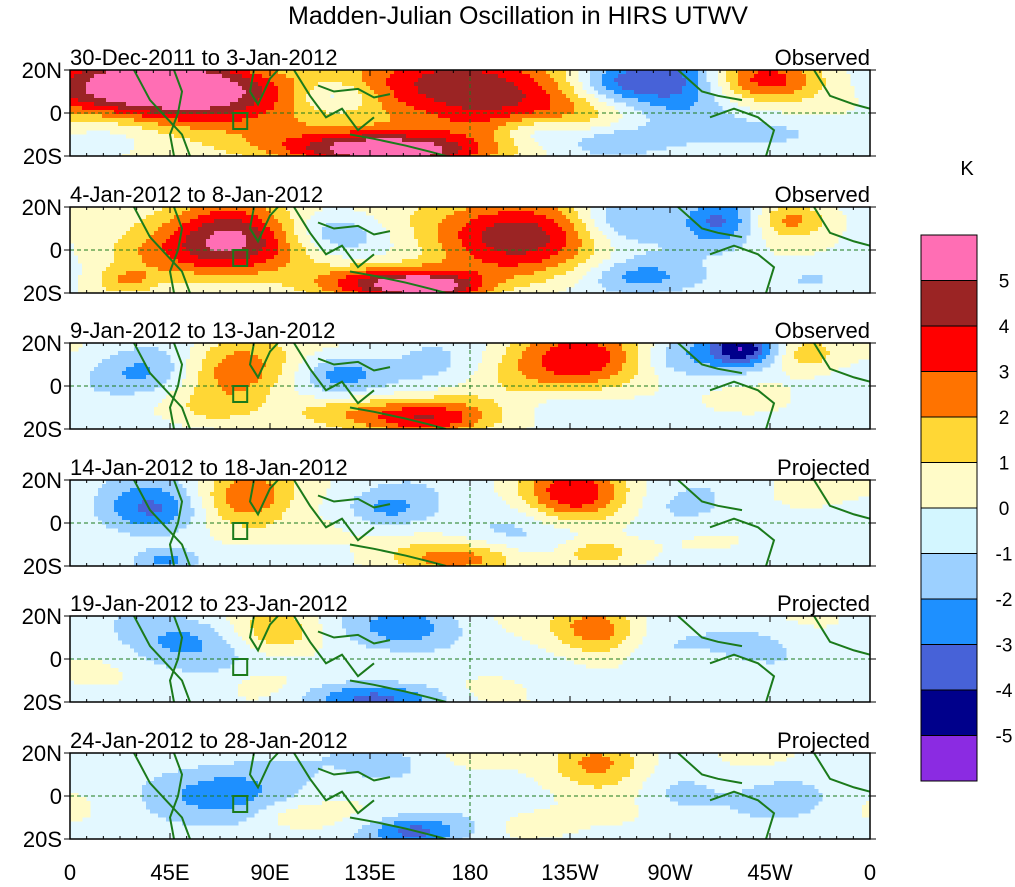  I want to click on colorbar-tick-label: 4, so click(1004, 327).